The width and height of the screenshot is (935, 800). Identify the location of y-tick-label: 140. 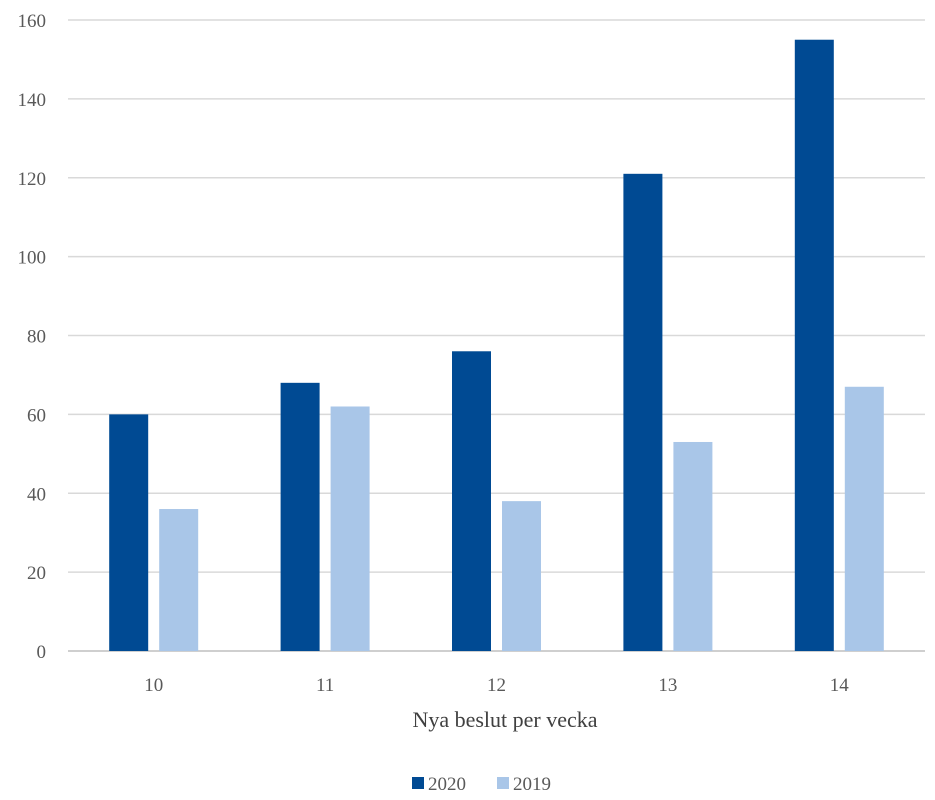
(32, 100).